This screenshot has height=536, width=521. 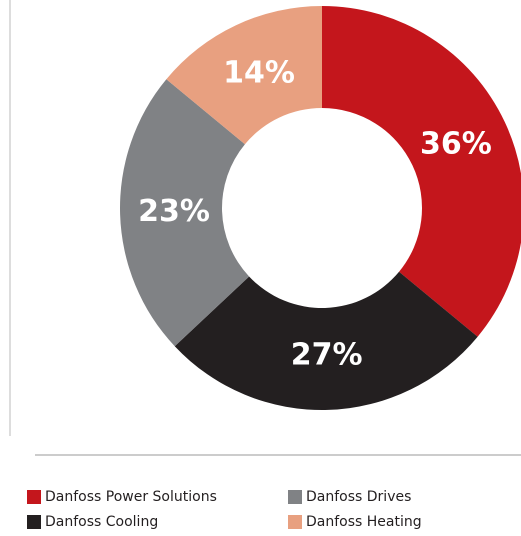 I want to click on legend-label: Danfoss Cooling, so click(x=101, y=522).